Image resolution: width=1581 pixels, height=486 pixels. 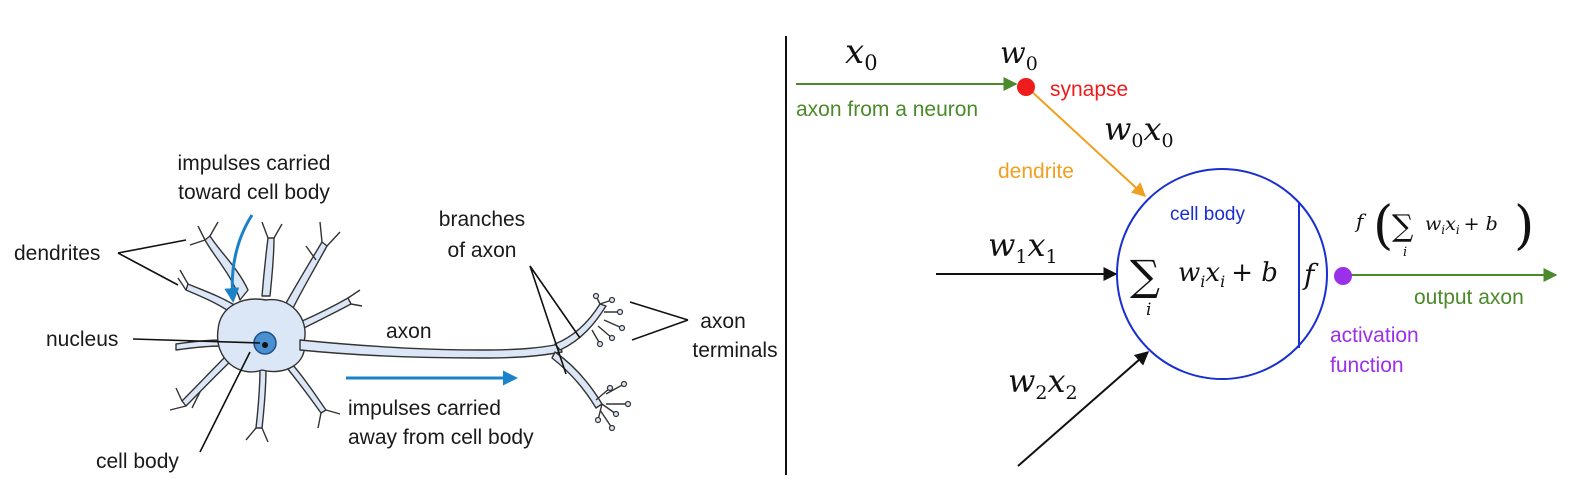 What do you see at coordinates (1145, 275) in the screenshot?
I see `sum-symbol: ∑` at bounding box center [1145, 275].